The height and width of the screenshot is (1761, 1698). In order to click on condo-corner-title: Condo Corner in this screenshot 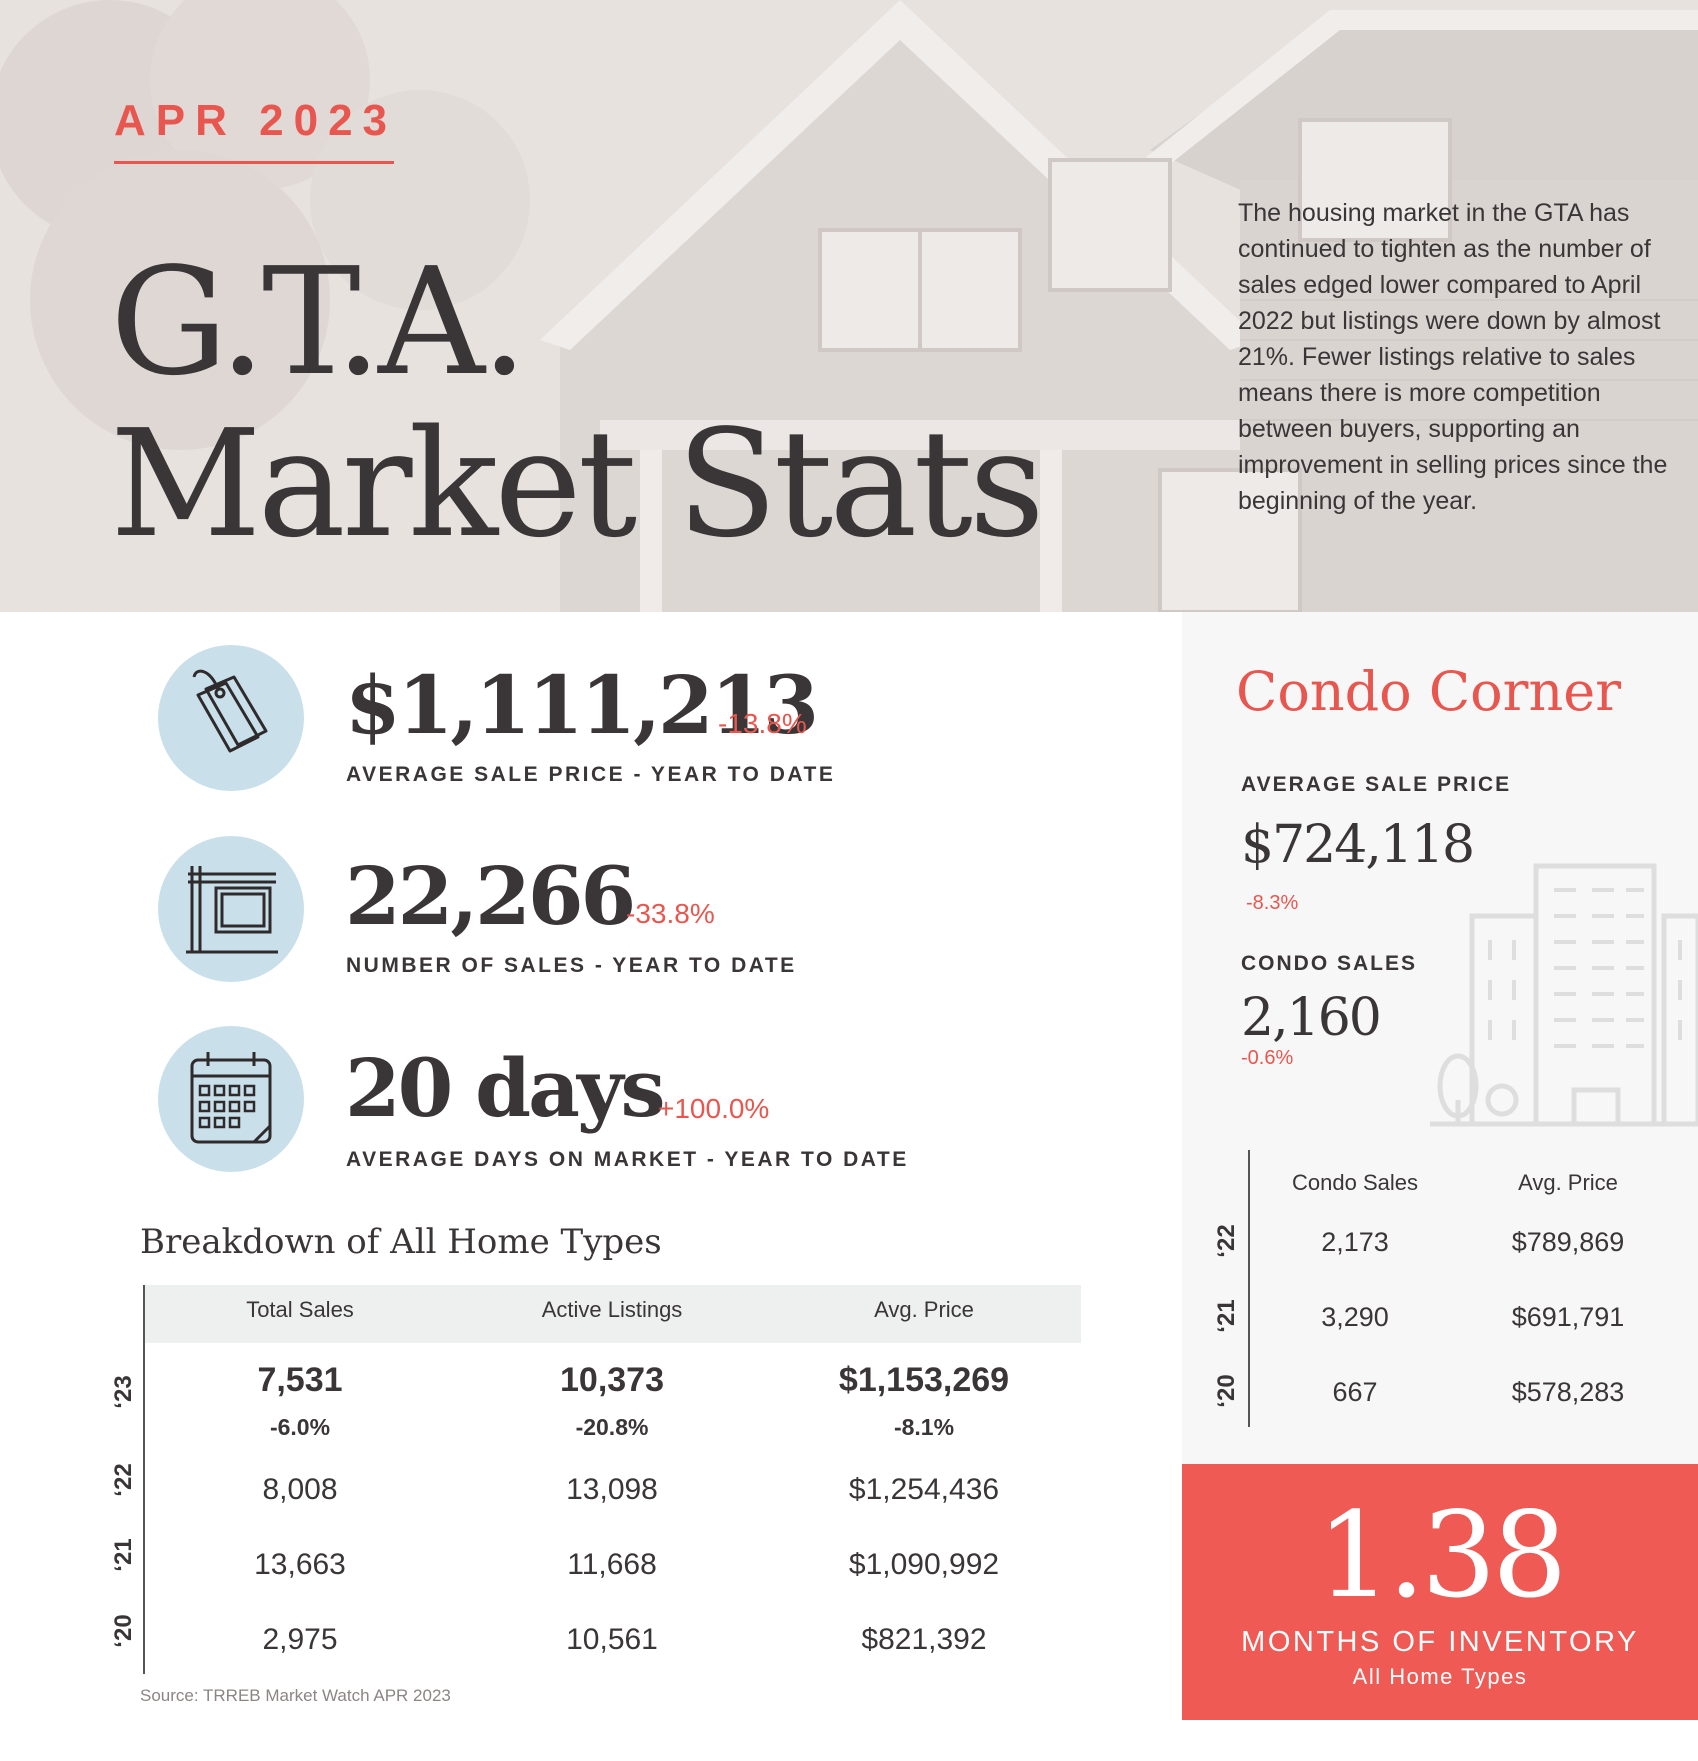, I will do `click(1429, 691)`.